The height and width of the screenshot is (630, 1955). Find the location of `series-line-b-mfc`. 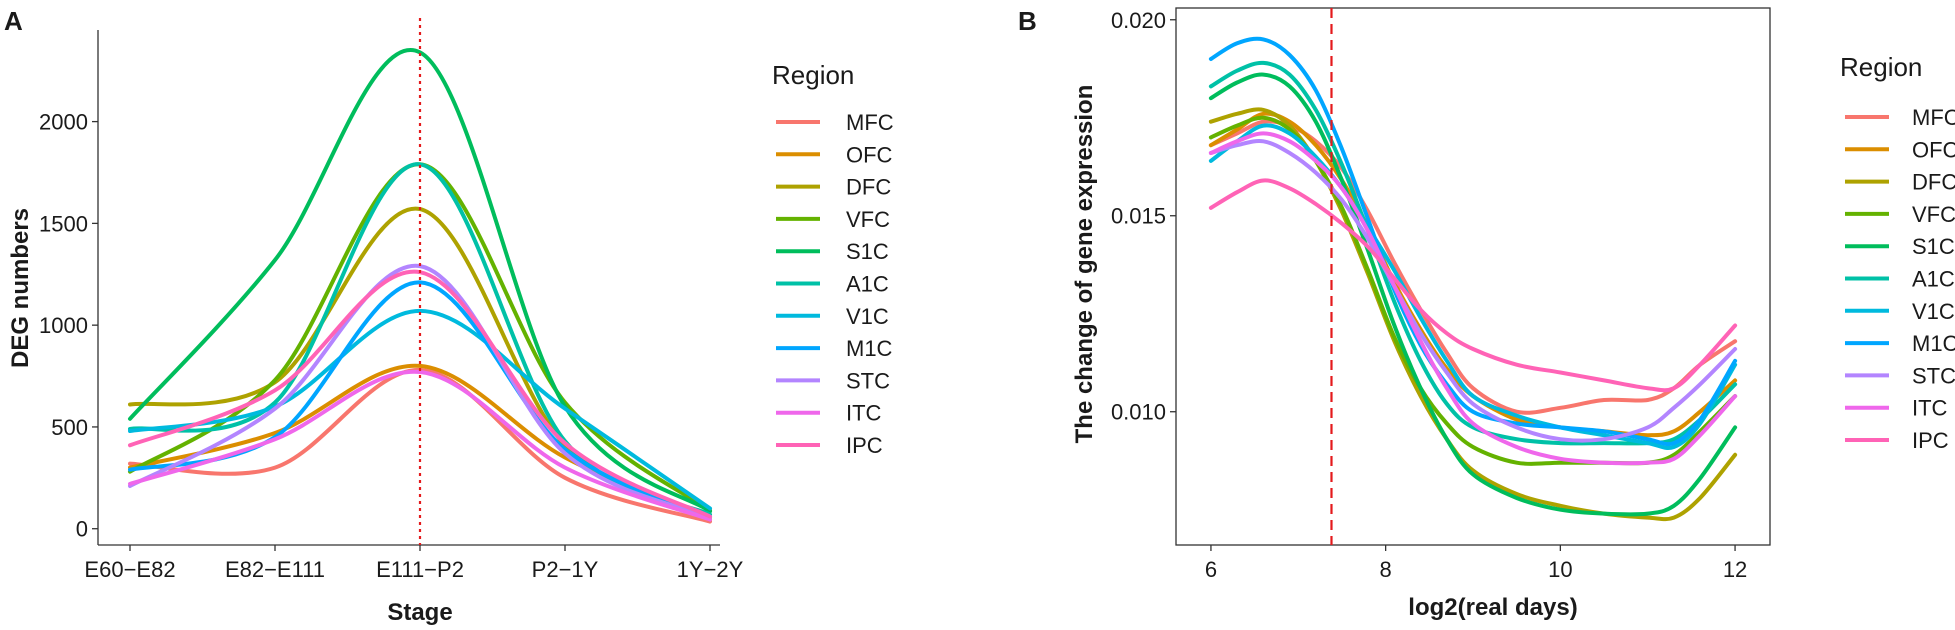

series-line-b-mfc is located at coordinates (1473, 267).